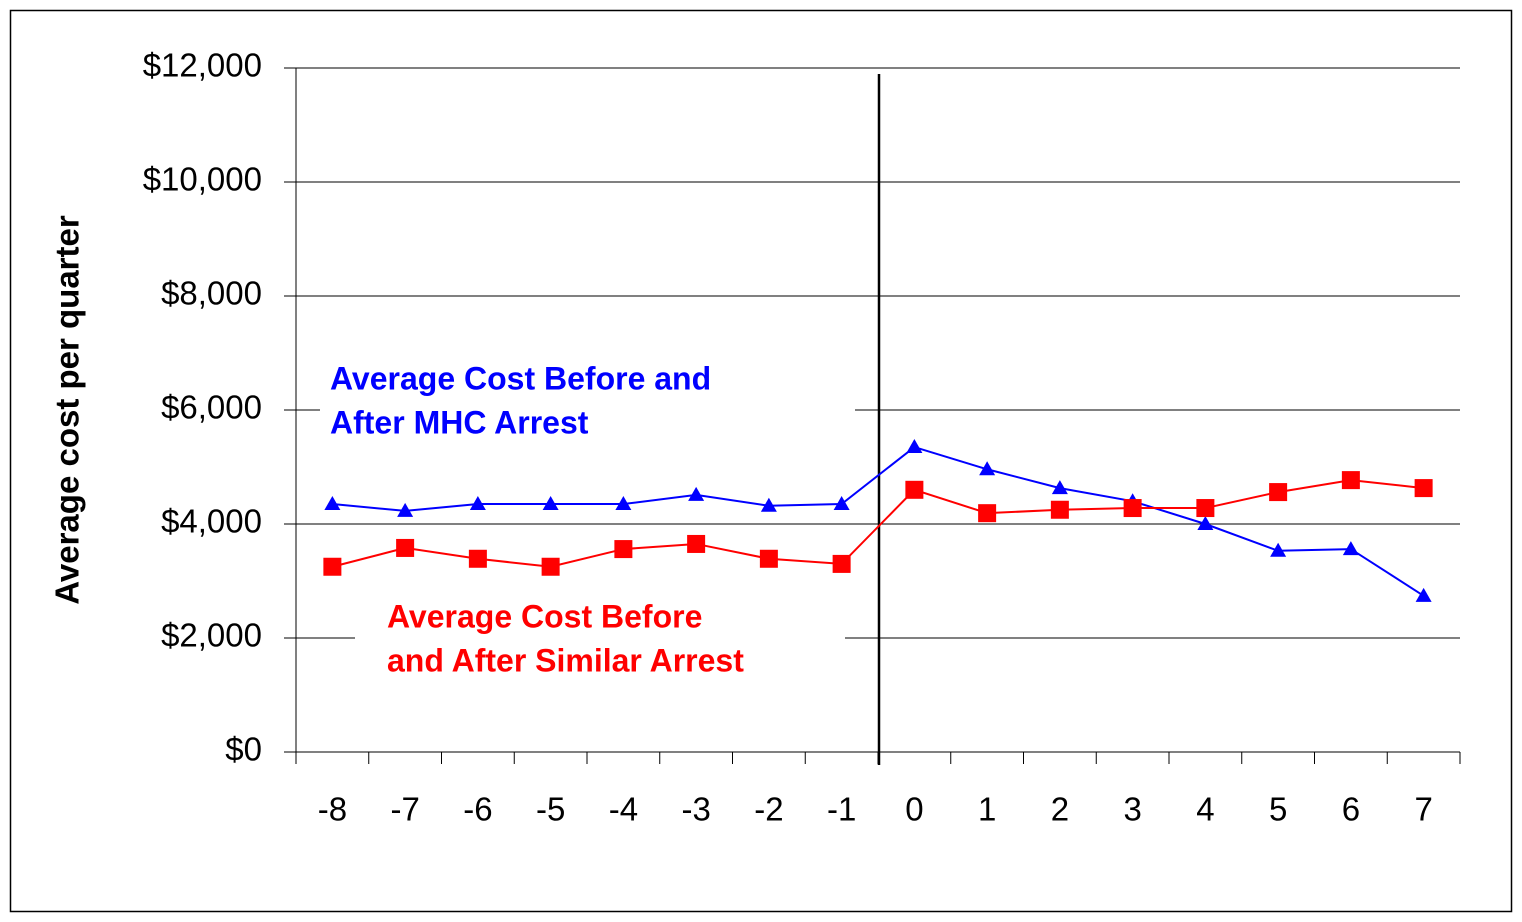 Image resolution: width=1522 pixels, height=922 pixels. I want to click on x-tick-label: -4, so click(623, 809).